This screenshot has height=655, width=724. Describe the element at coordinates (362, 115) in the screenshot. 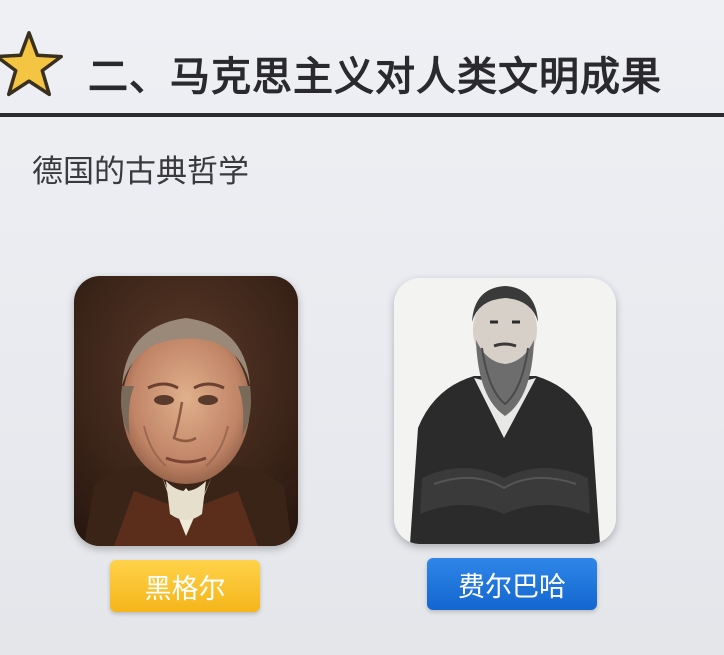

I see `title-divider` at that location.